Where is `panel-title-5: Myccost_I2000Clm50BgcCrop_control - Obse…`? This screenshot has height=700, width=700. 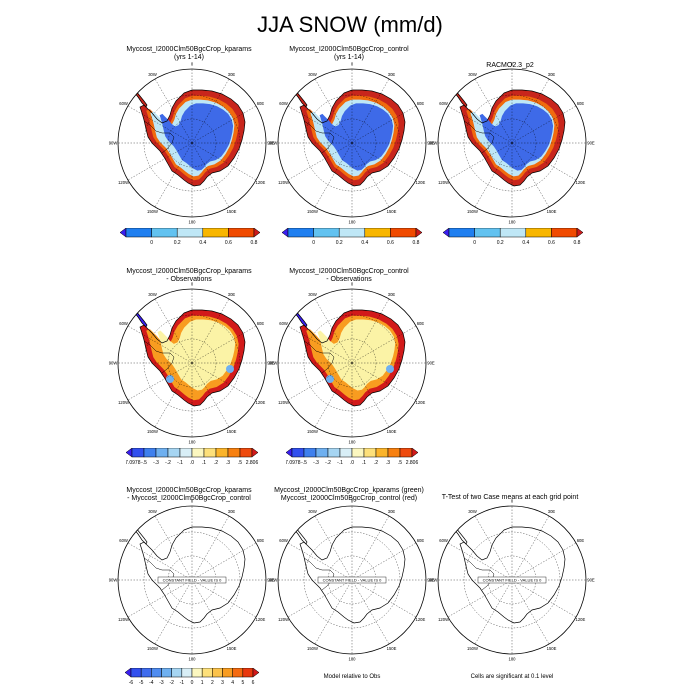
panel-title-5: Myccost_I2000Clm50BgcCrop_control - Obse… is located at coordinates (349, 275).